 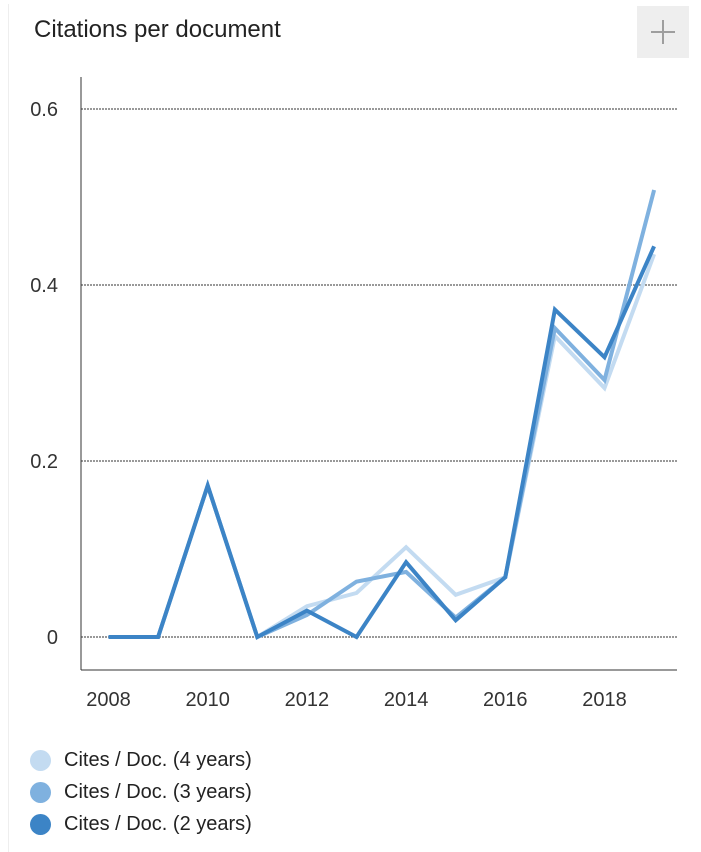 I want to click on legend-item: Cites / Doc. (2 years), so click(x=141, y=824).